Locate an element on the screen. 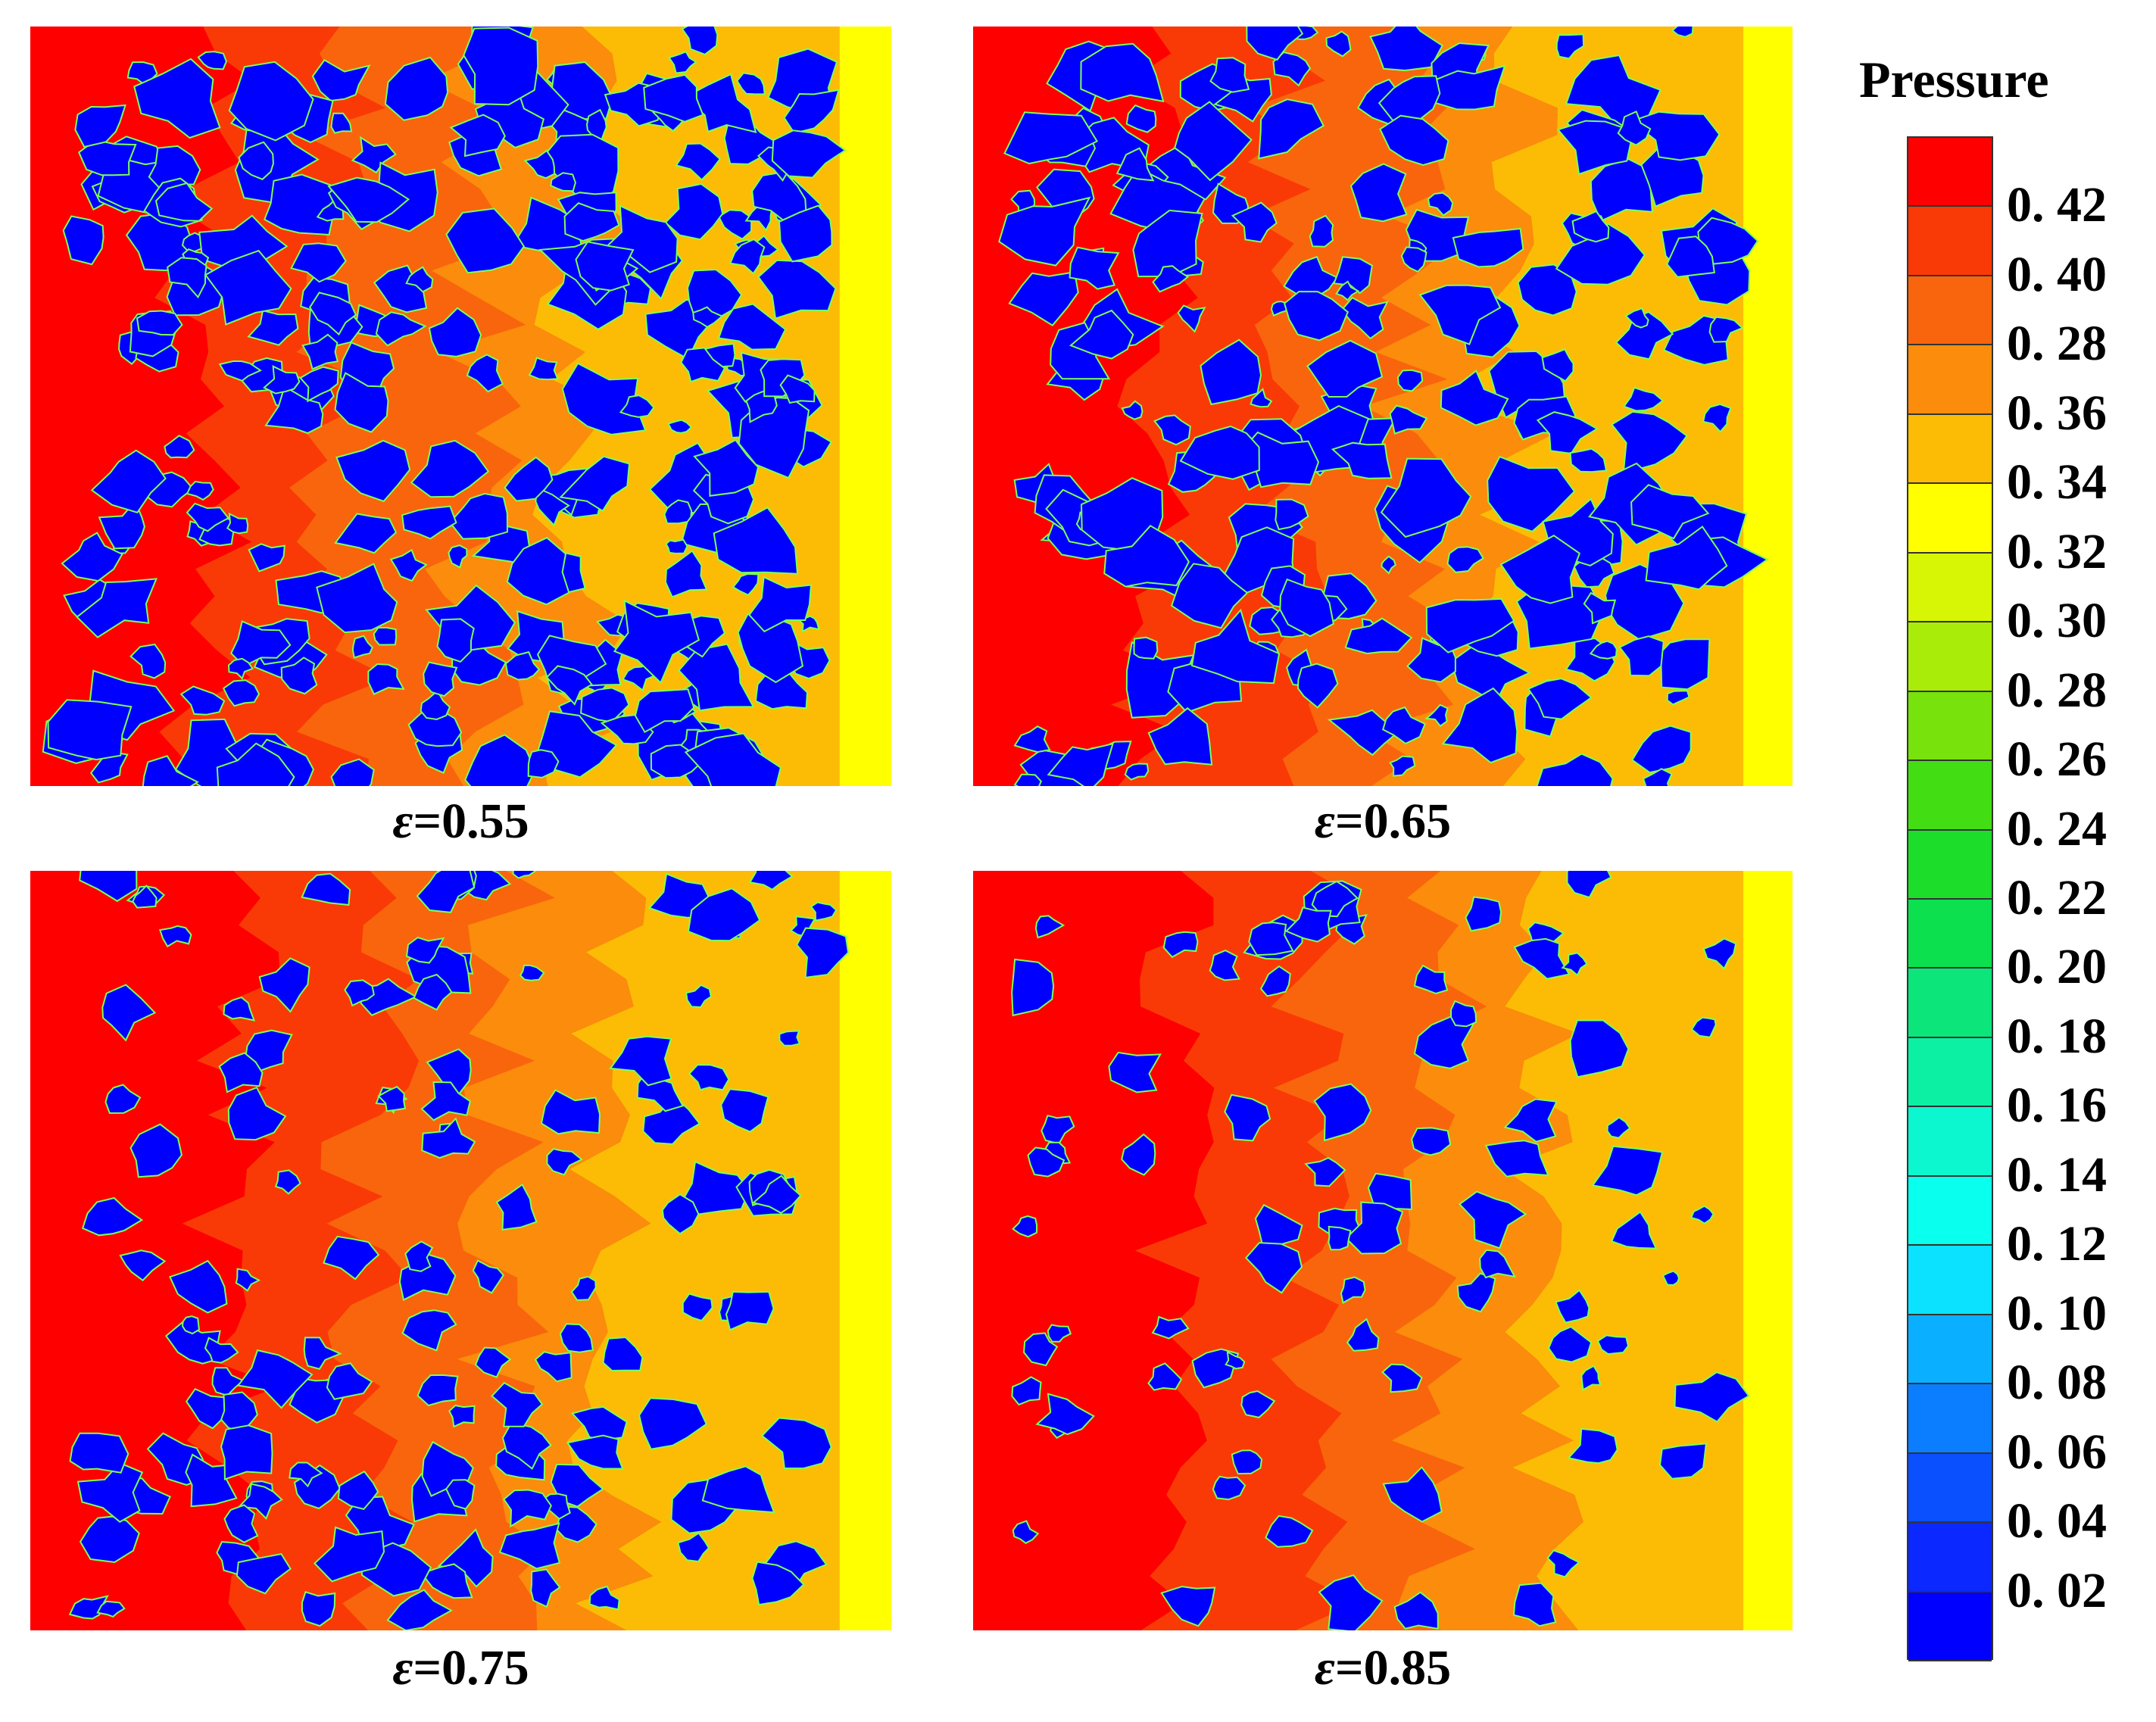 This screenshot has width=2156, height=1722. colorbar-tick-label: 0. 30 is located at coordinates (2057, 621).